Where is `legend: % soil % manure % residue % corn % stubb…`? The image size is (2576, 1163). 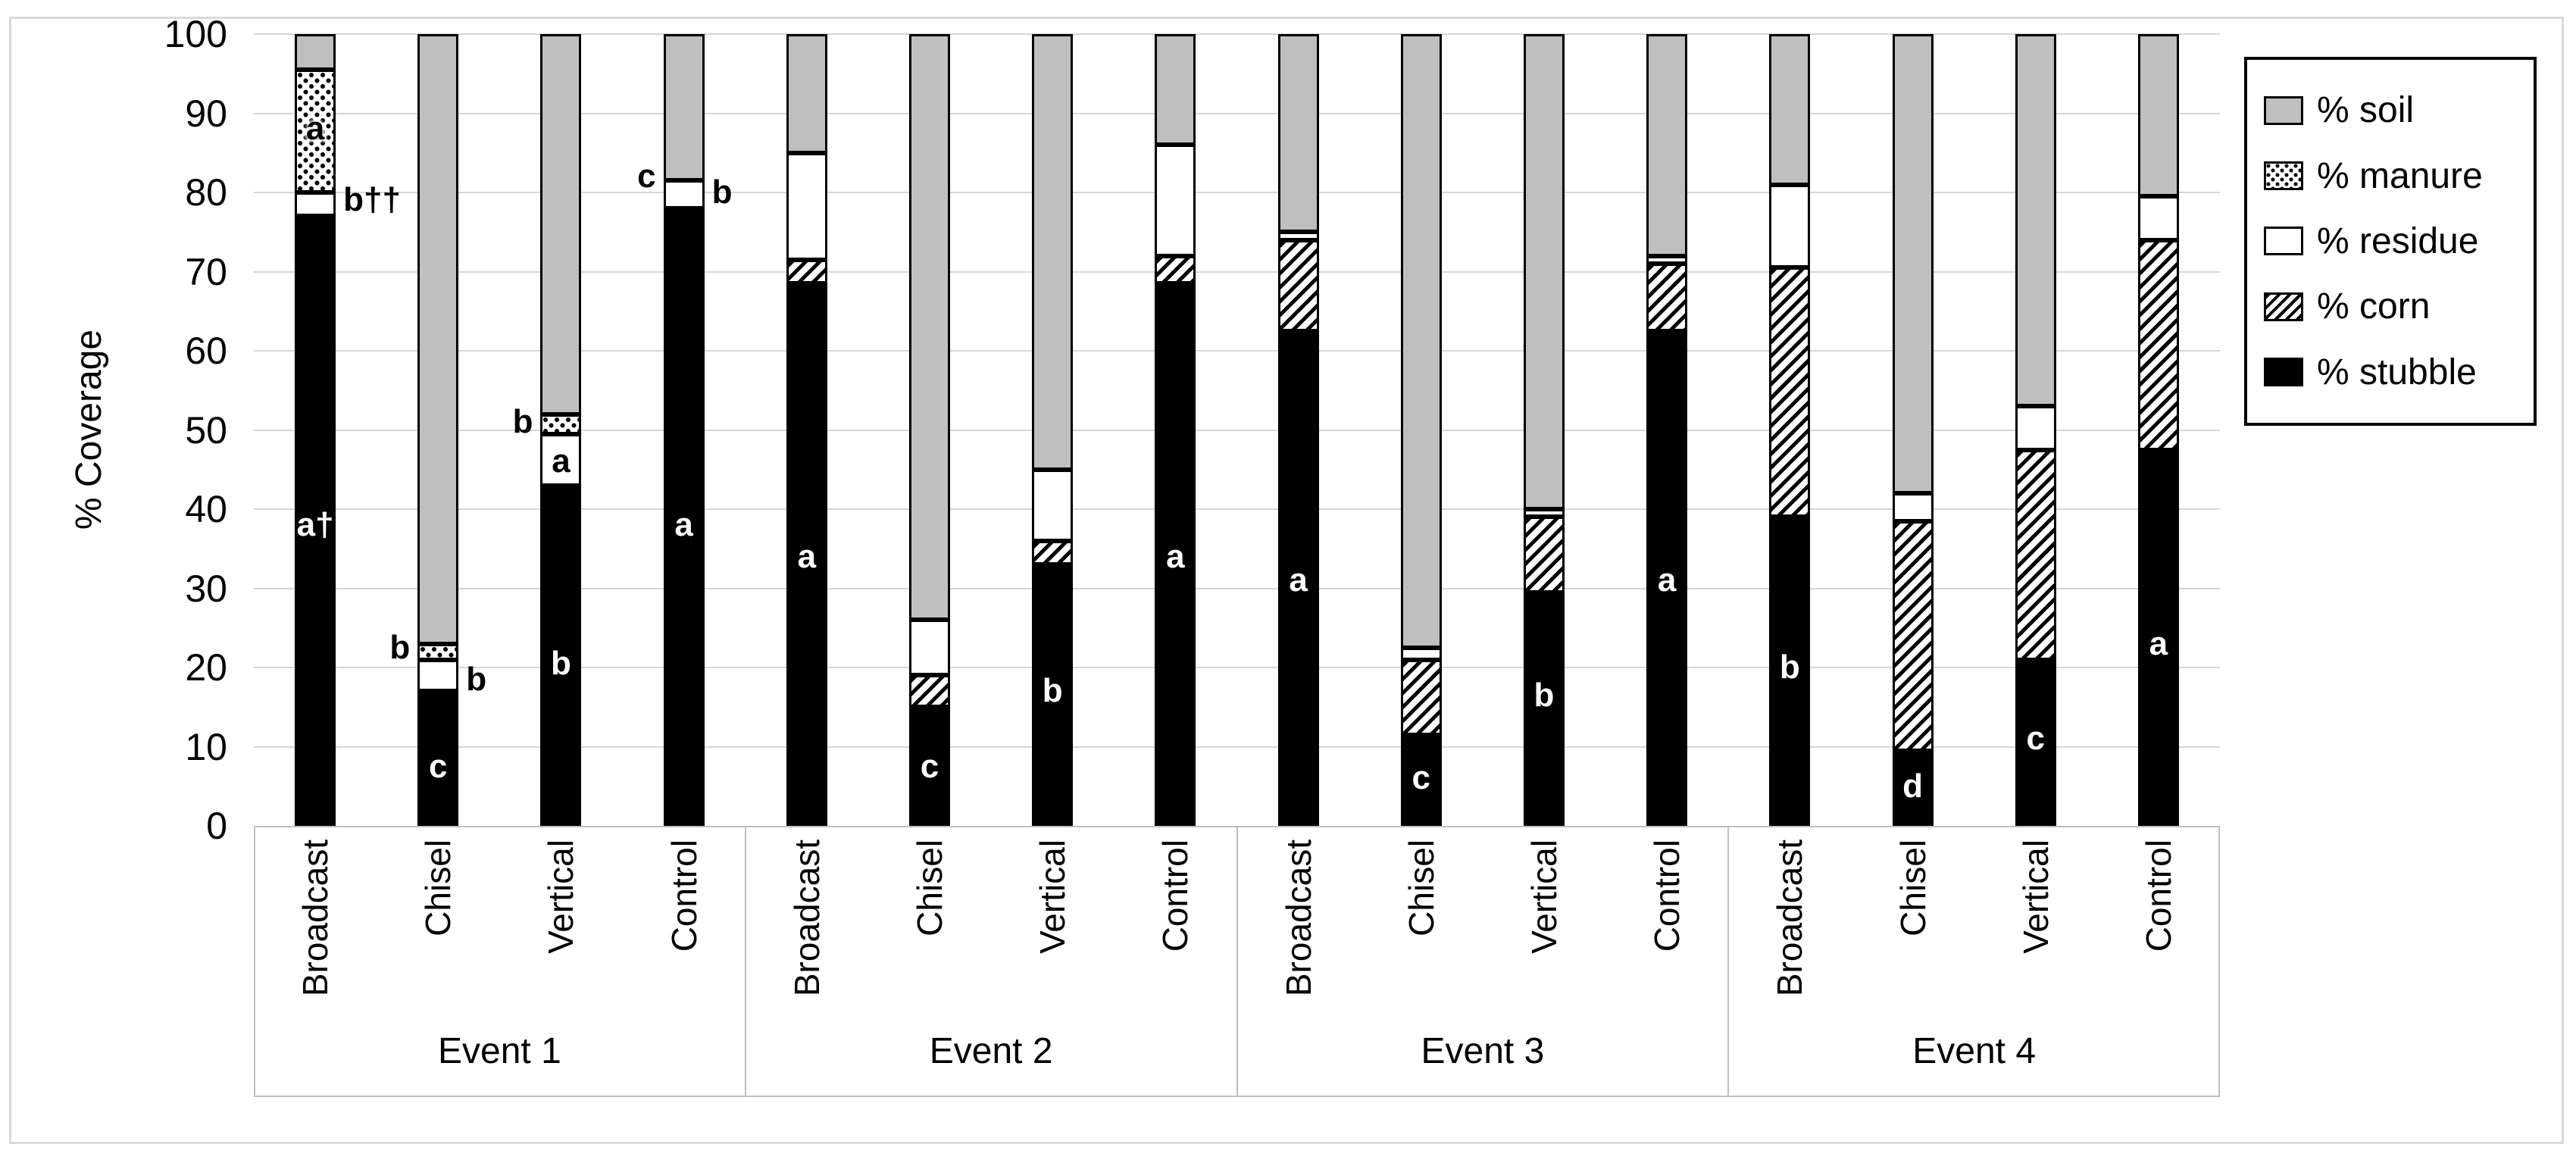
legend: % soil % manure % residue % corn % stubb… is located at coordinates (2390, 241).